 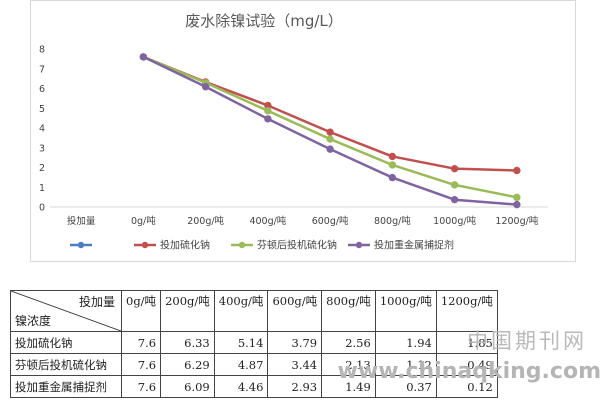 I want to click on table-cell: 0.49, so click(x=466, y=364).